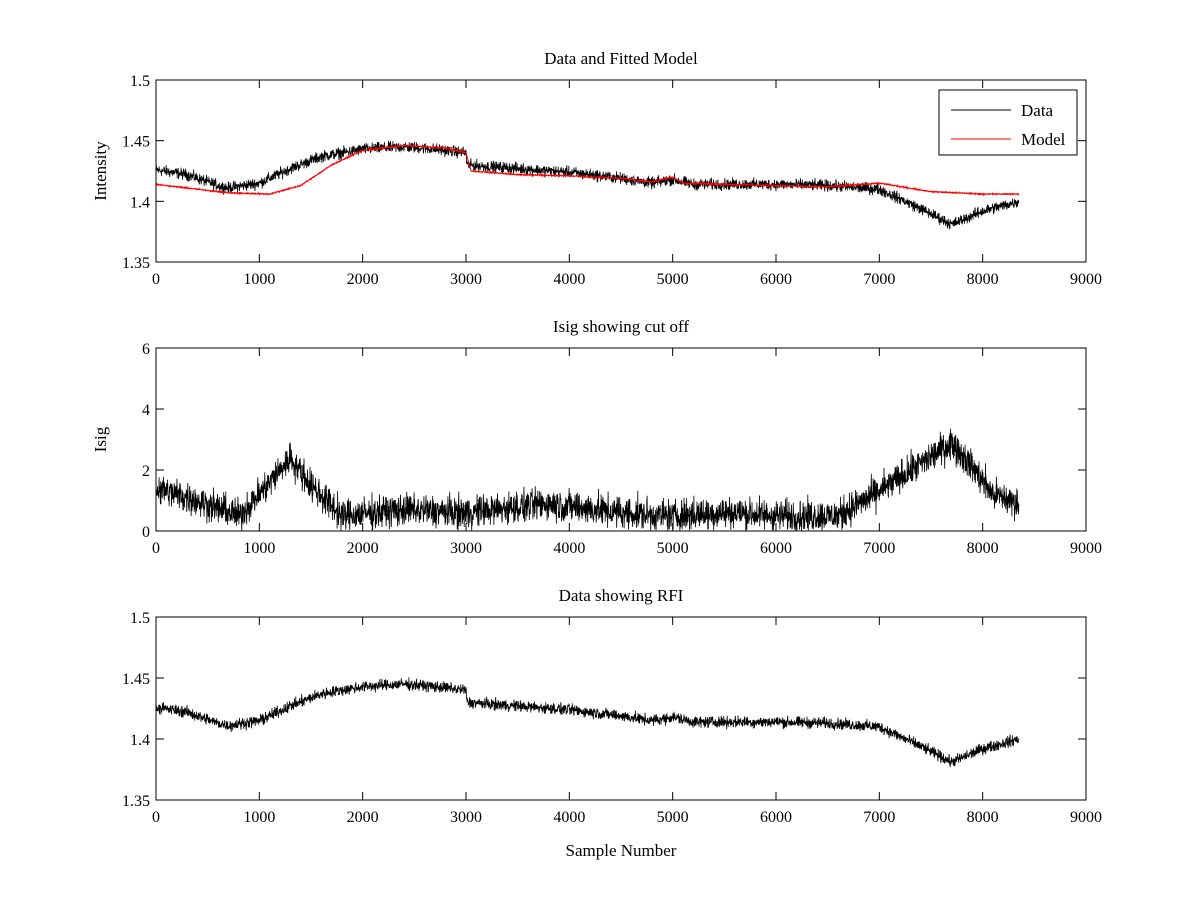 The image size is (1200, 900). Describe the element at coordinates (146, 349) in the screenshot. I see `y-tick-label: 6` at that location.